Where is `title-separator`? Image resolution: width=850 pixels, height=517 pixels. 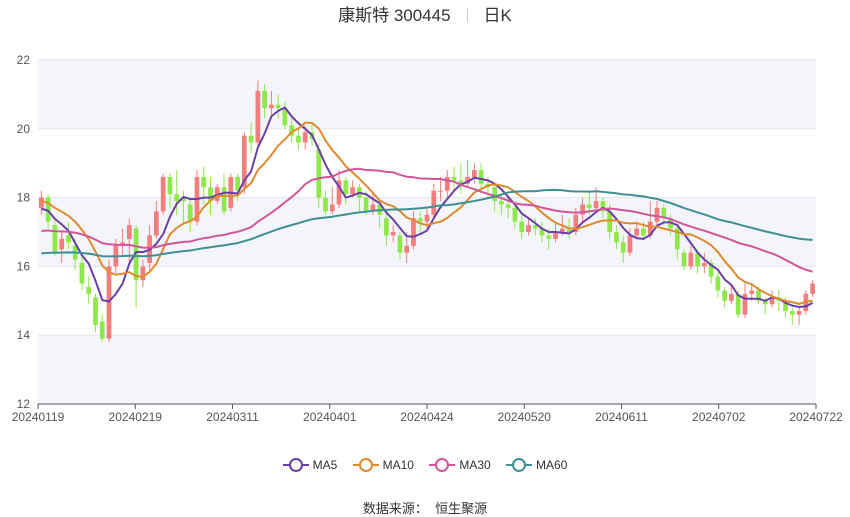
title-separator is located at coordinates (467, 15).